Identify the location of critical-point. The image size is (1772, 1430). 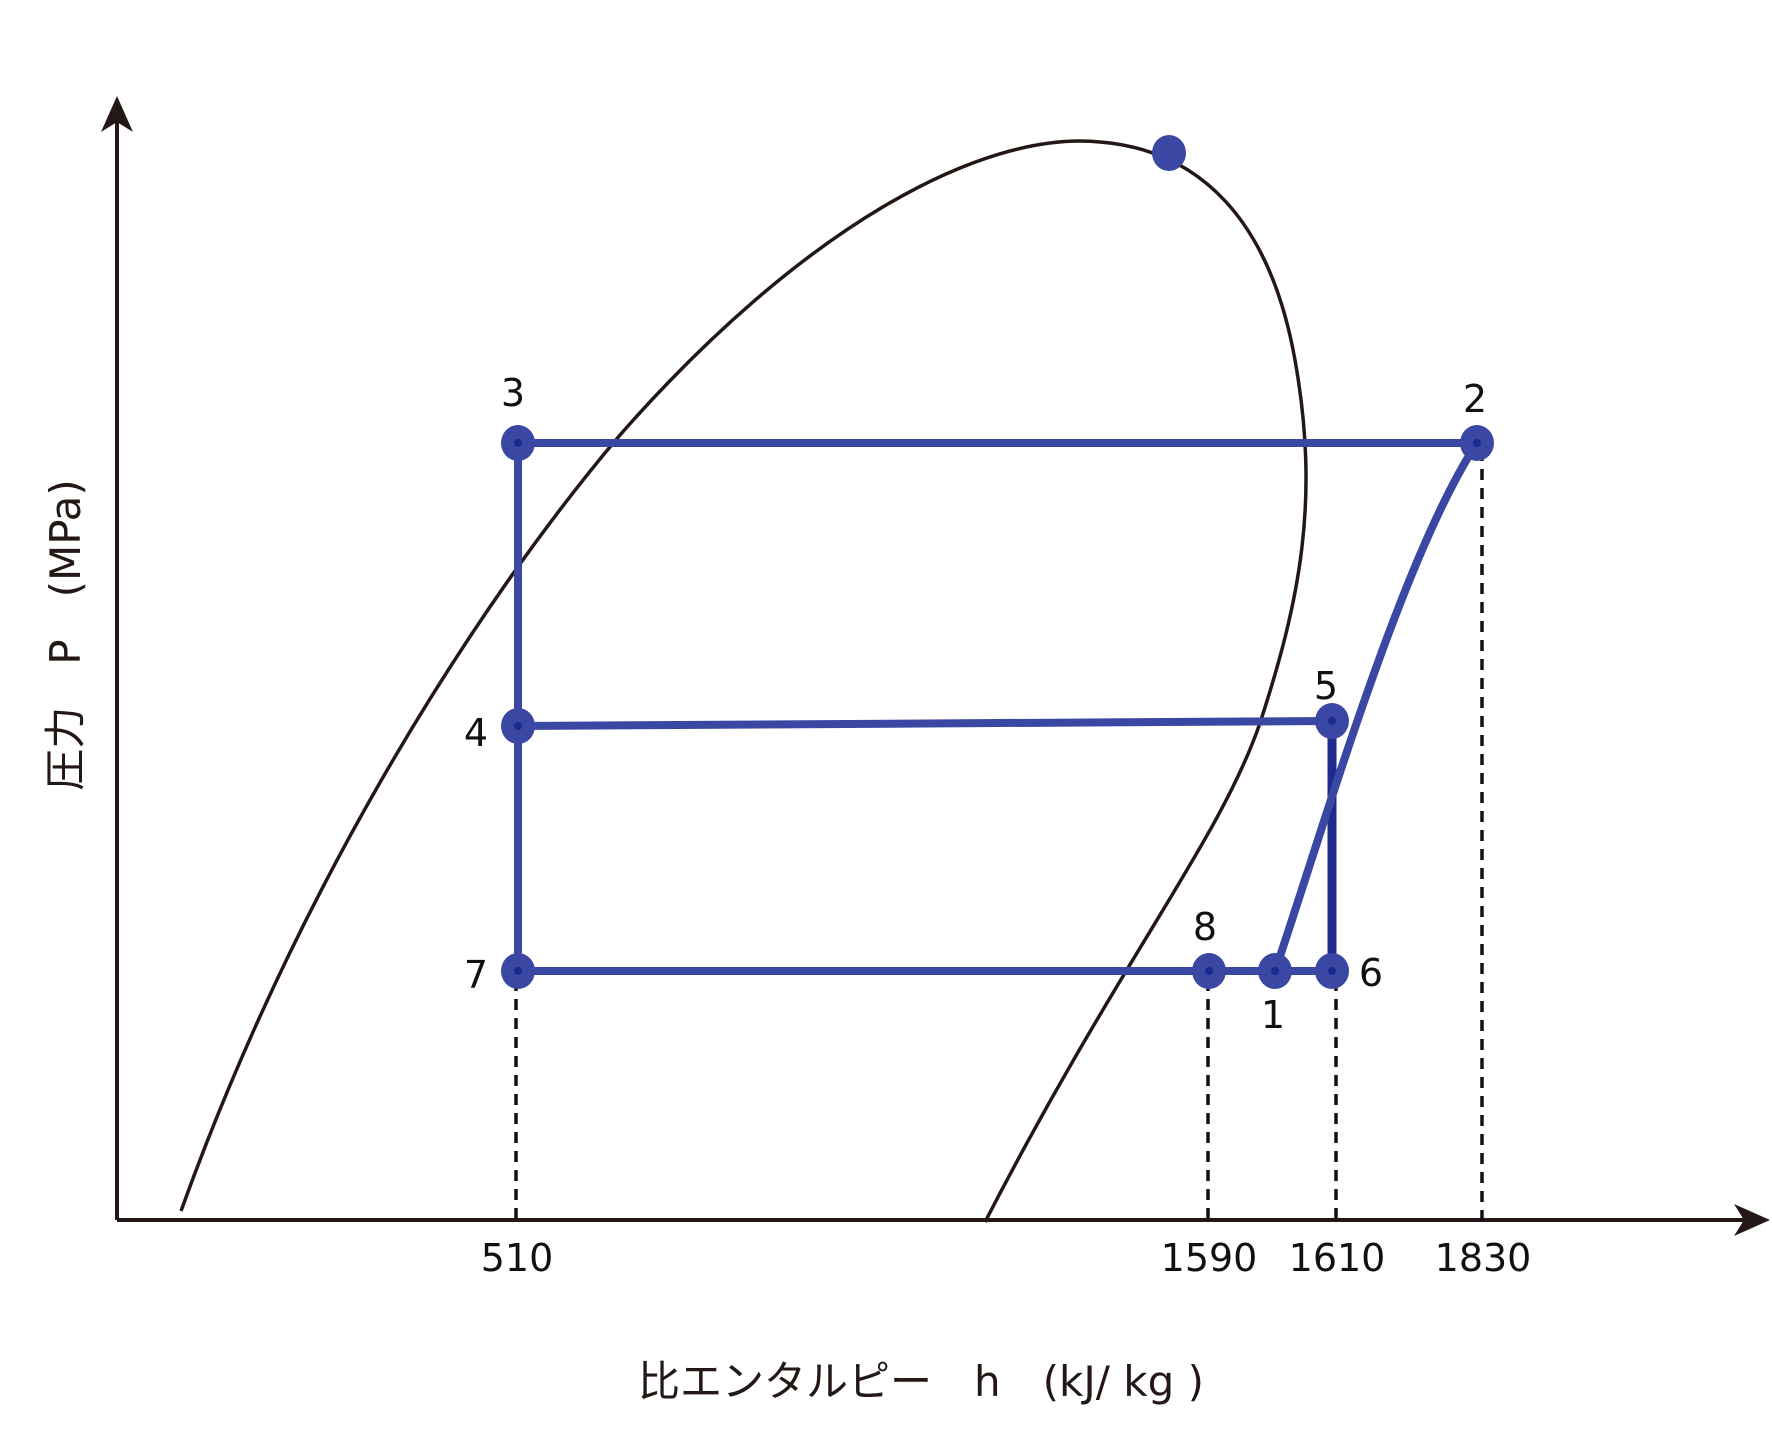
(1169, 153).